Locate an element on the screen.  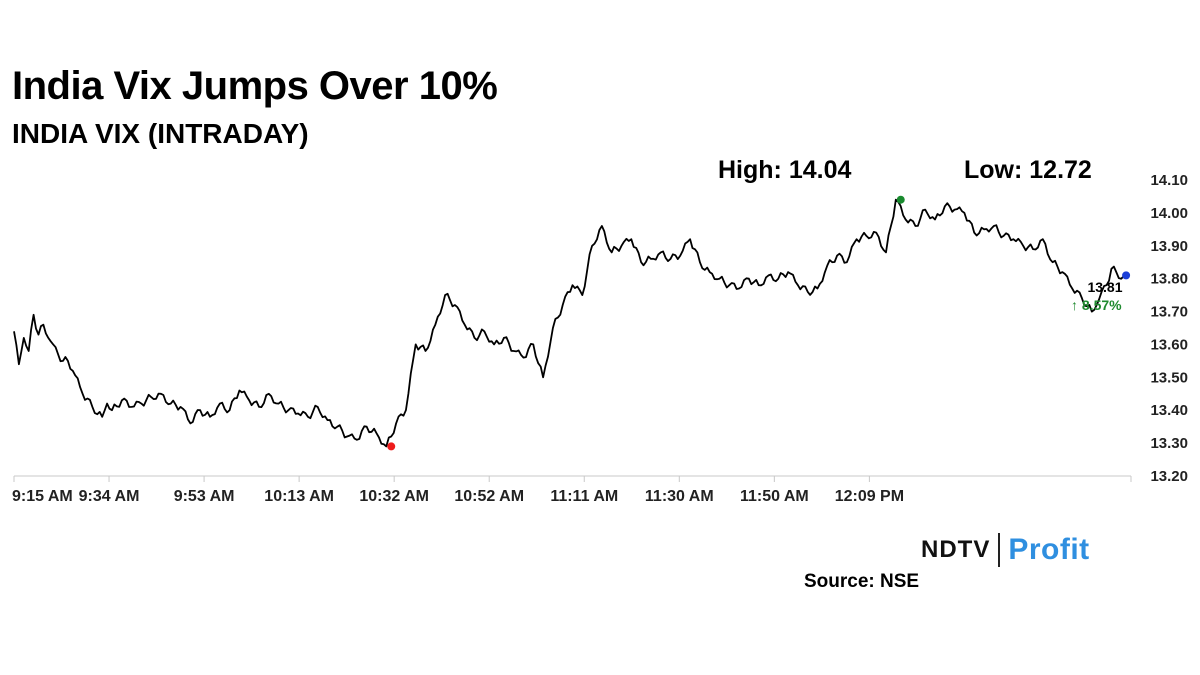
logo-ndtv-text: NDTV is located at coordinates (956, 549).